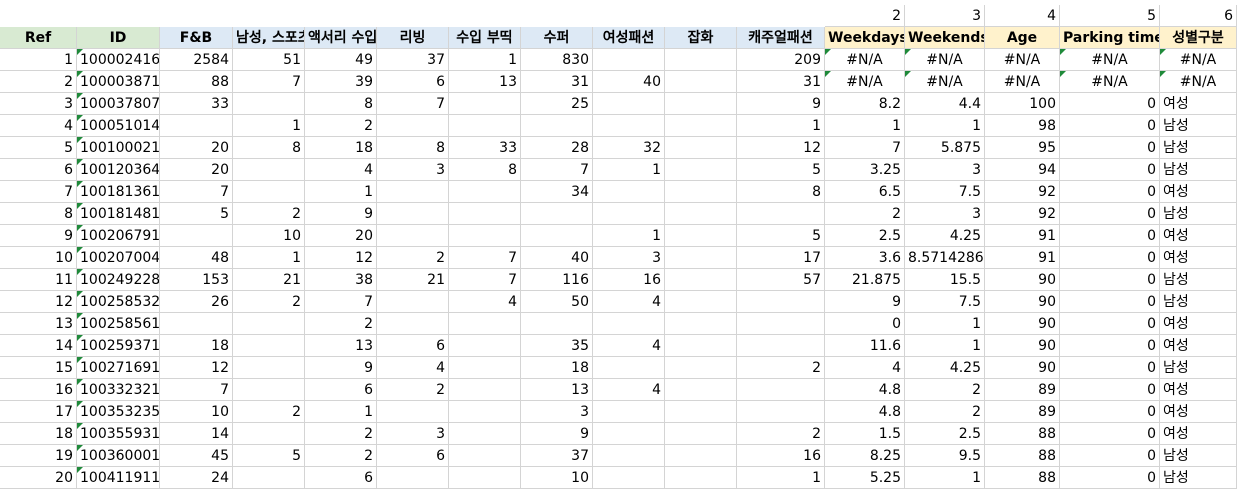  Describe the element at coordinates (38, 478) in the screenshot. I see `table-cell-ref: 20` at that location.